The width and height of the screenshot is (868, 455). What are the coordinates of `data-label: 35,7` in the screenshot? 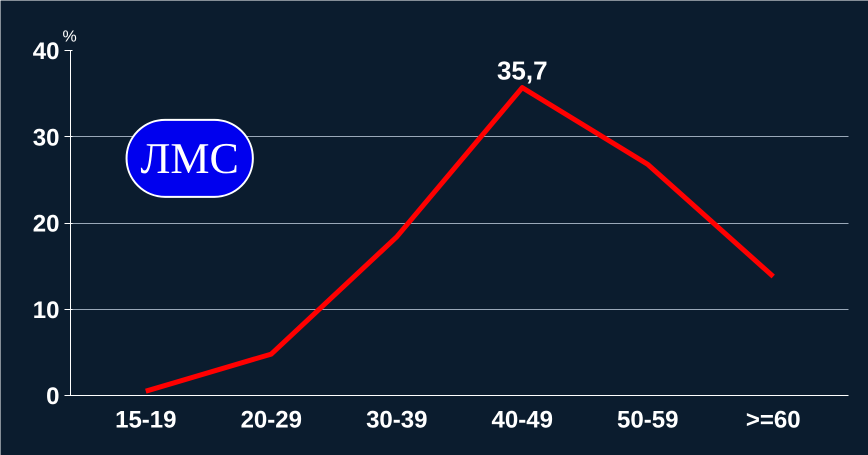 It's located at (522, 71).